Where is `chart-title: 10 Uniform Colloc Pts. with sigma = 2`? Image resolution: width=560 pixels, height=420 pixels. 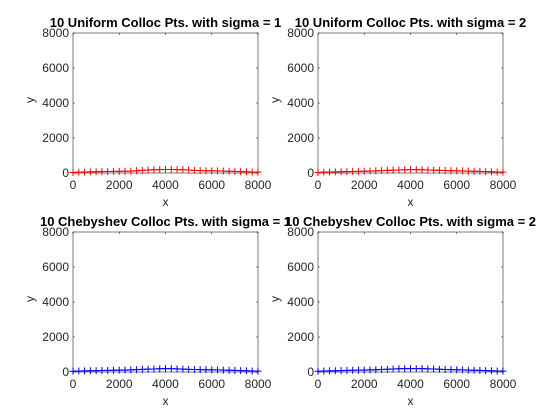 chart-title: 10 Uniform Colloc Pts. with sigma = 2 is located at coordinates (411, 22).